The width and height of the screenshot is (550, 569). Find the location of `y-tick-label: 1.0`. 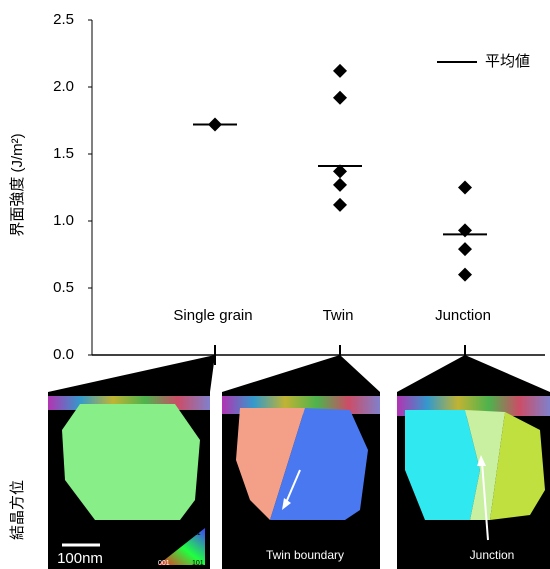

y-tick-label: 1.0 is located at coordinates (63, 220).